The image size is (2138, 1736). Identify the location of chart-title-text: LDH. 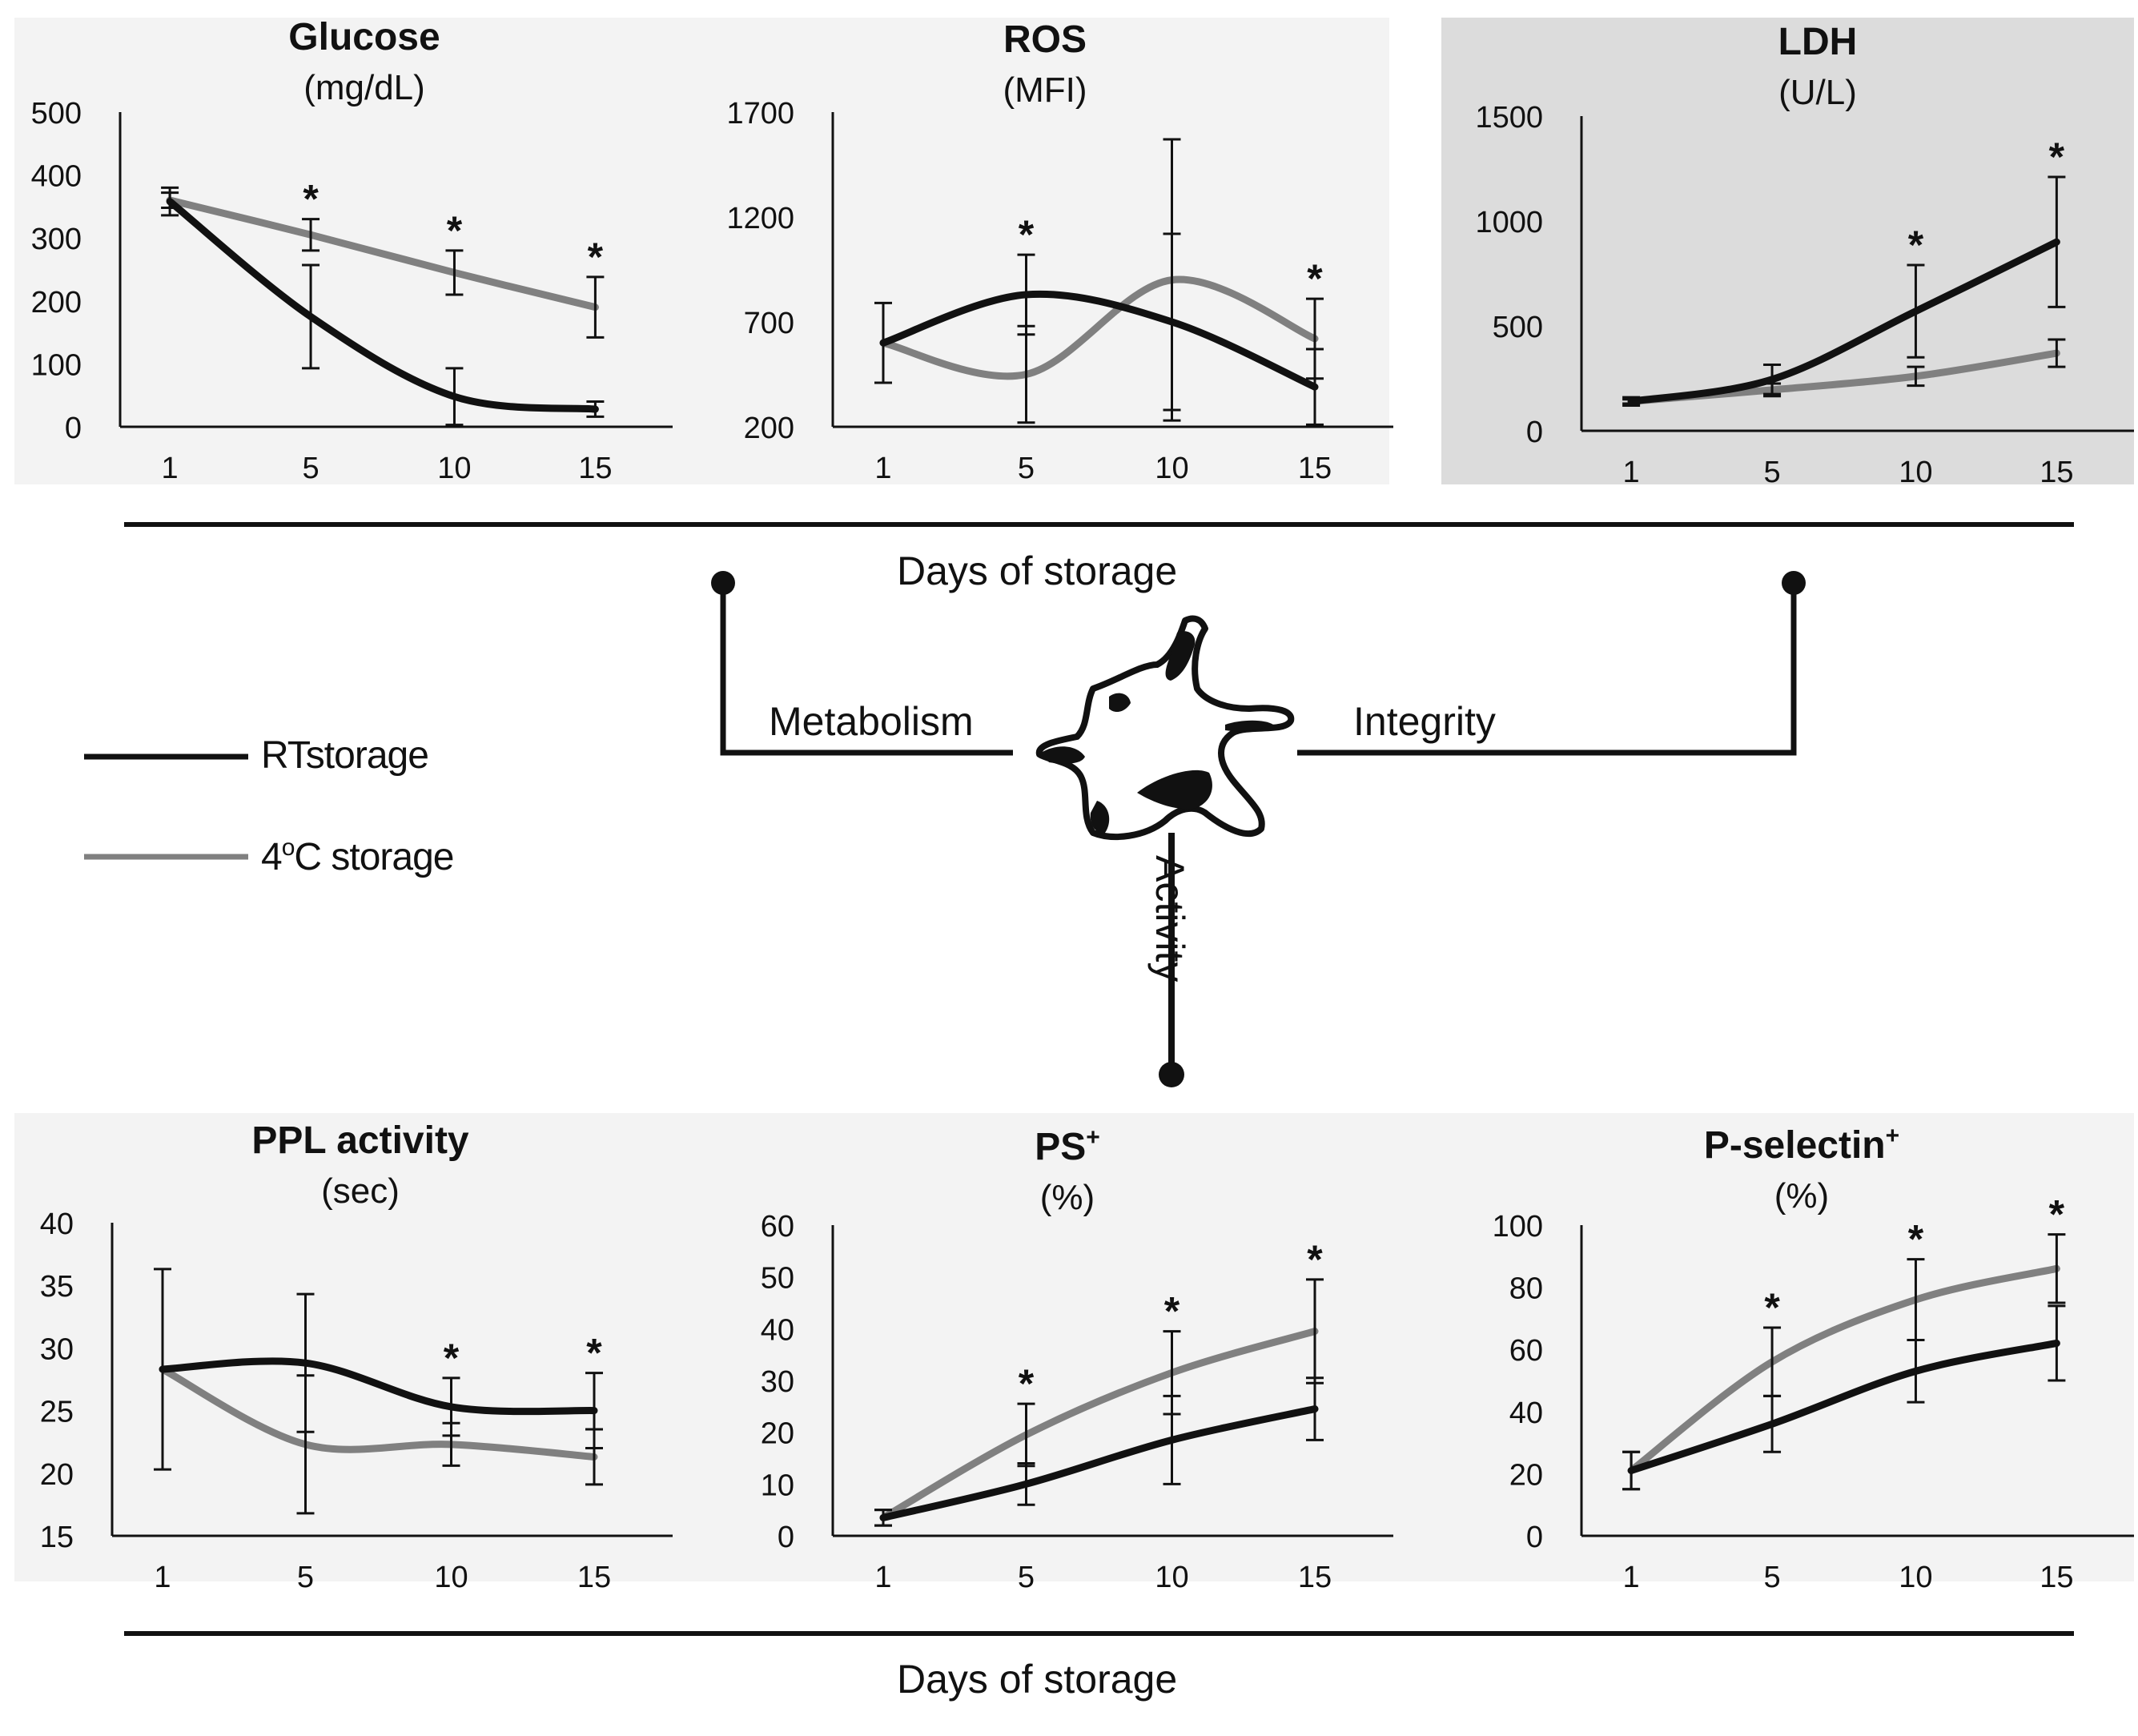
(1818, 42).